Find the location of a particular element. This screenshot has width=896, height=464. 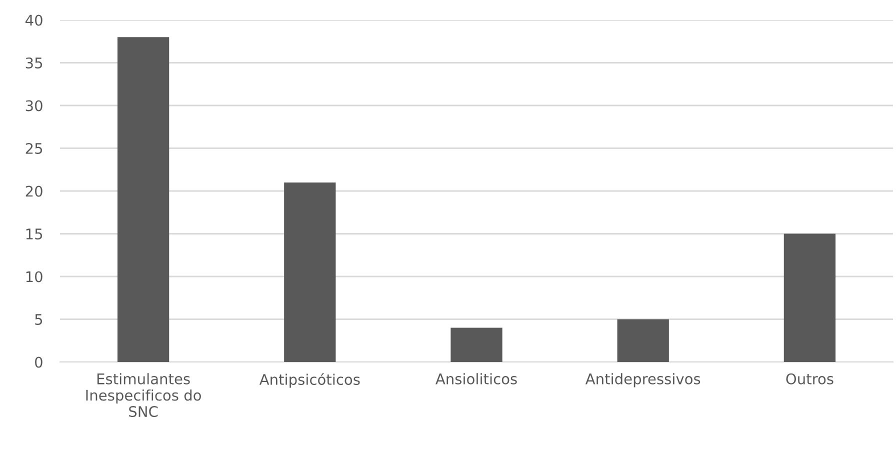

y-tick-label: 15 is located at coordinates (34, 234).